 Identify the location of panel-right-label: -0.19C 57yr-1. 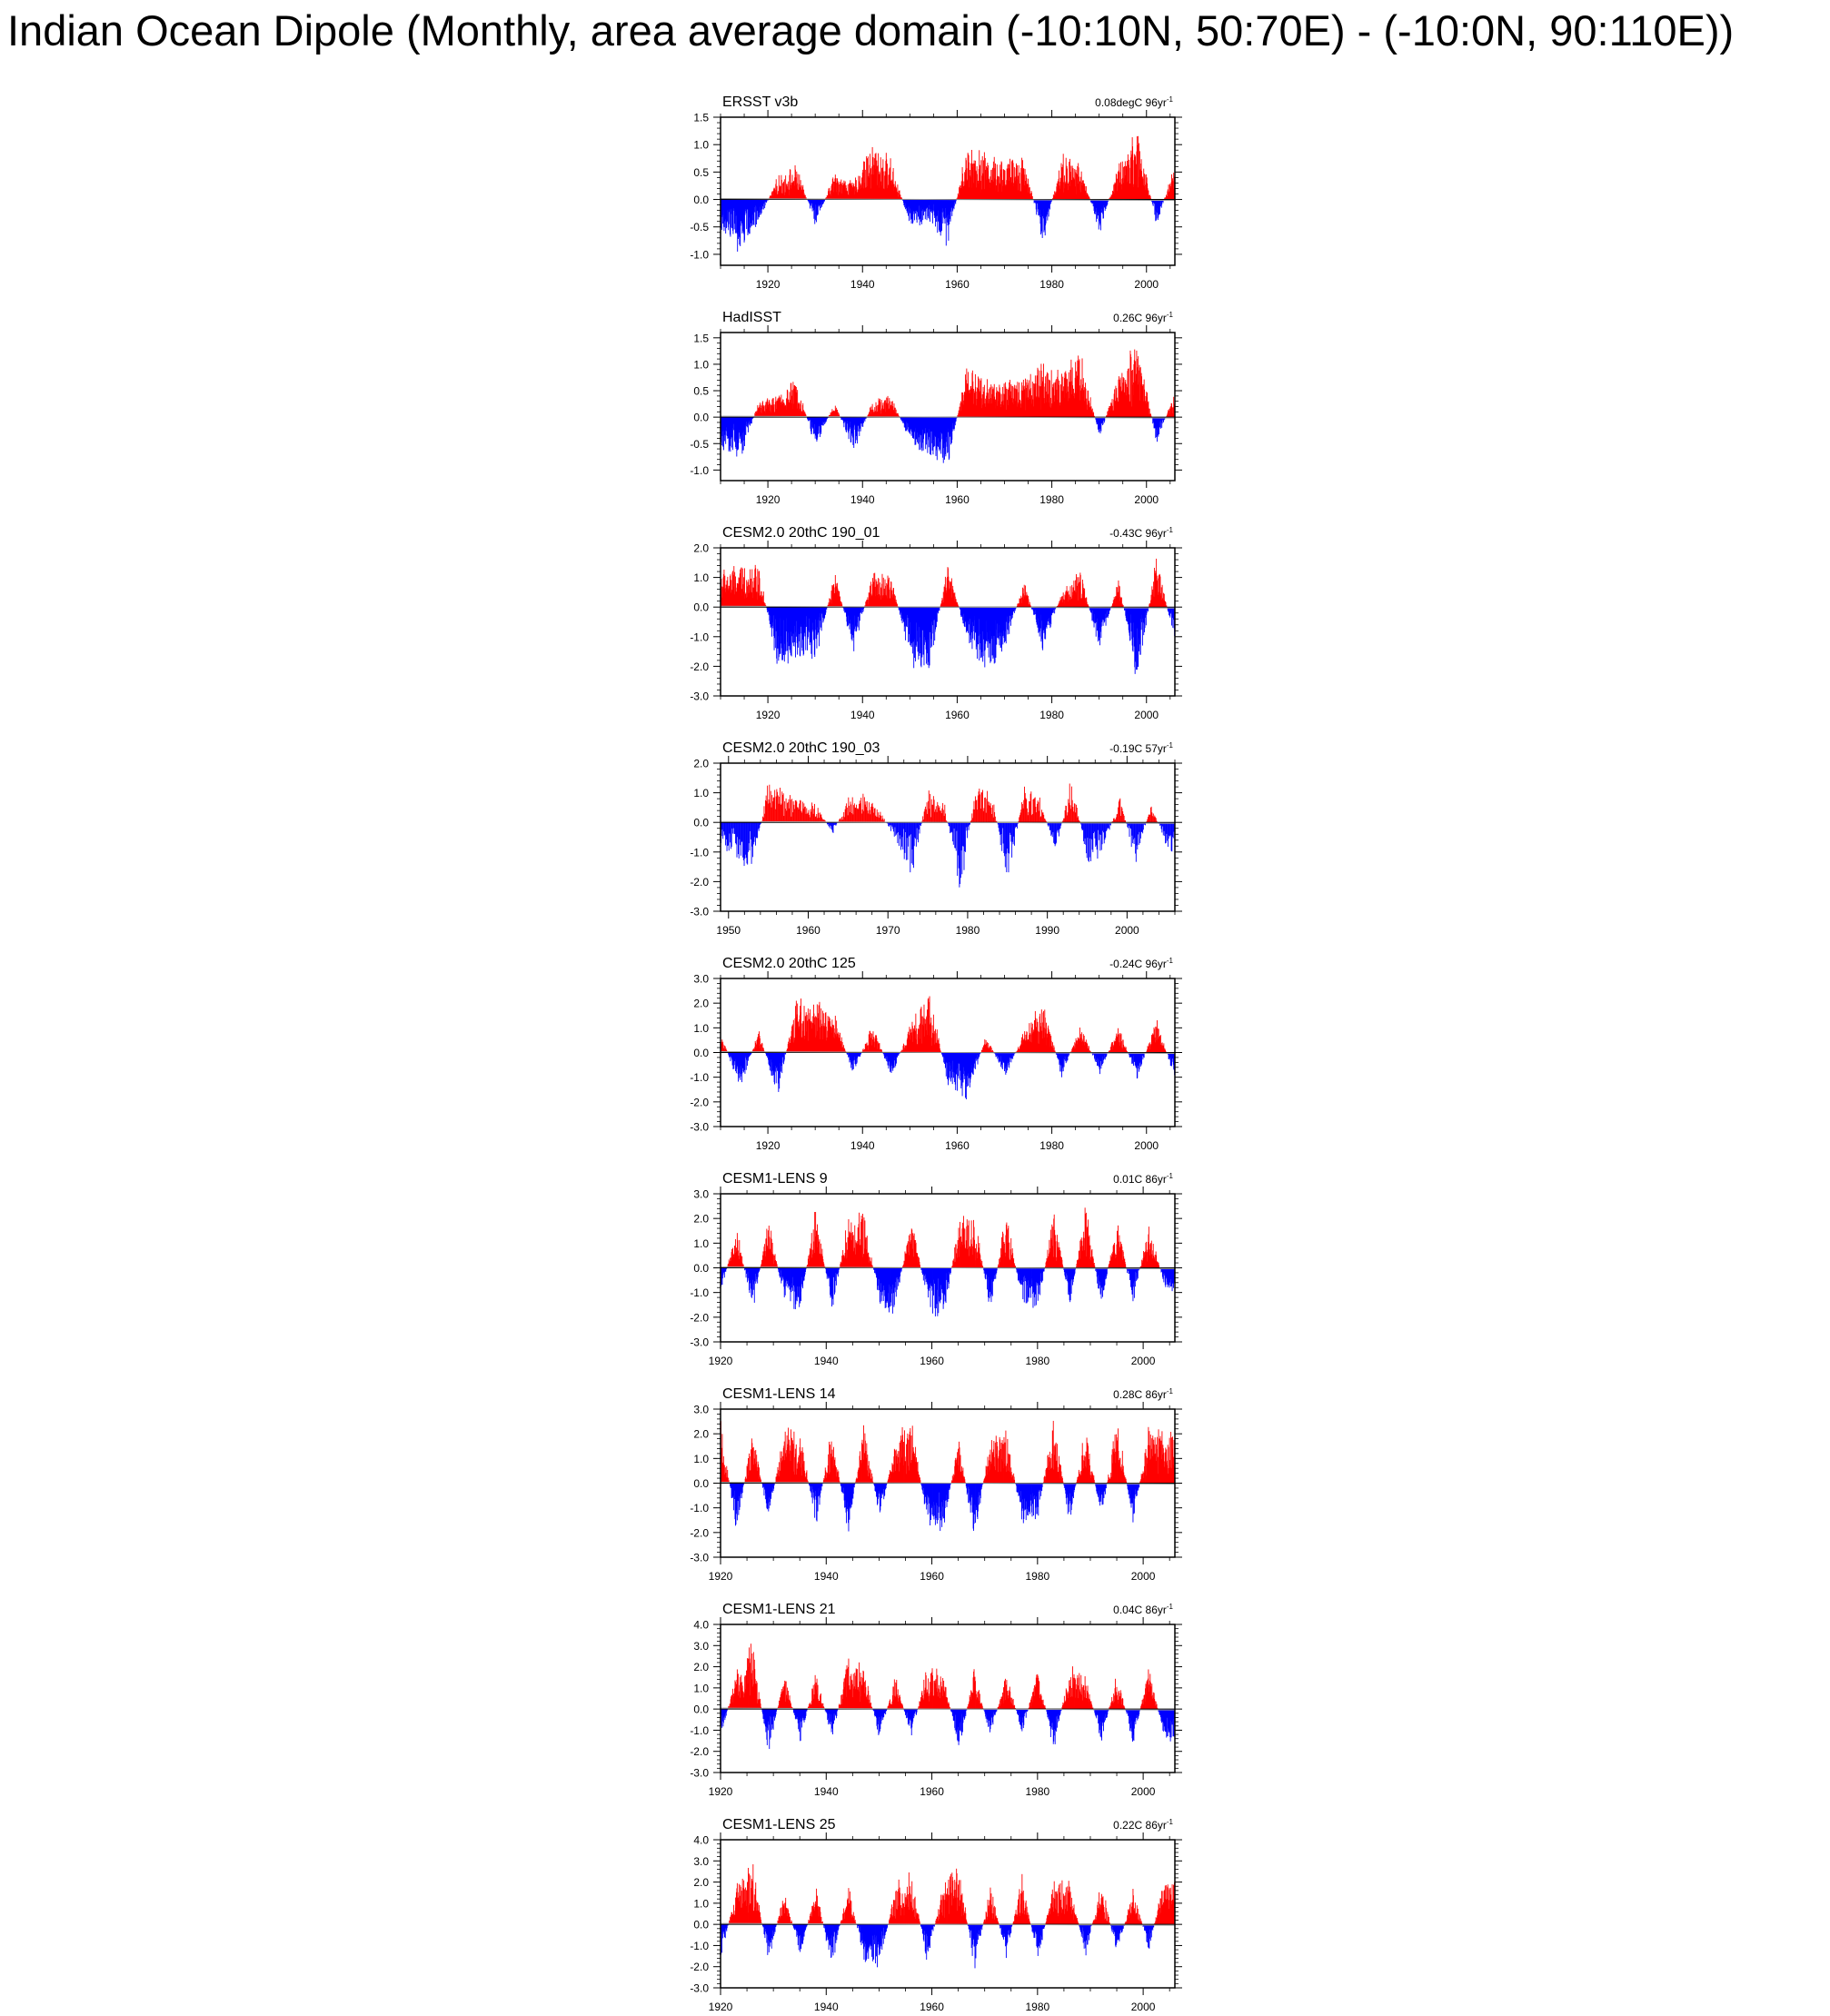
(1141, 748).